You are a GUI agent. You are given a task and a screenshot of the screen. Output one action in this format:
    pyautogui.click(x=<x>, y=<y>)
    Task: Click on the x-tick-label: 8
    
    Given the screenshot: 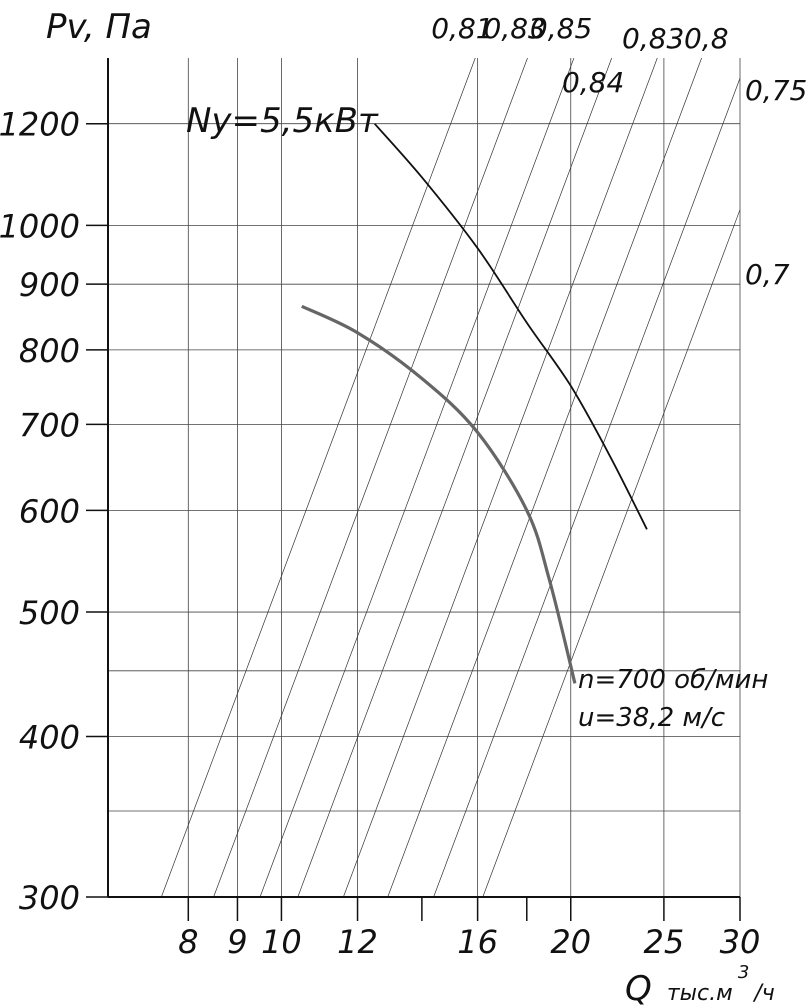 What is the action you would take?
    pyautogui.click(x=188, y=942)
    